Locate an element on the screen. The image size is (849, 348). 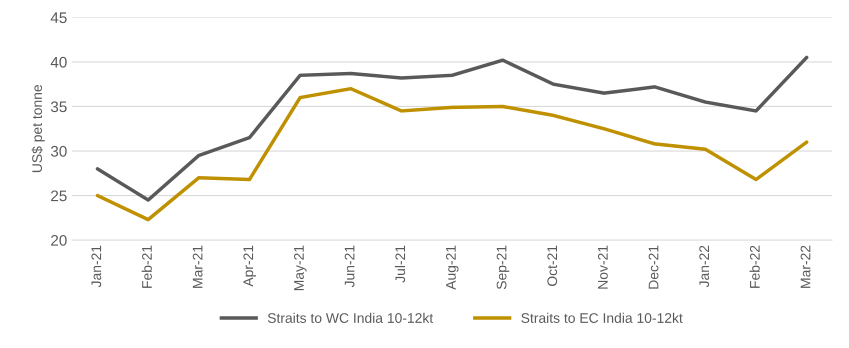
x-tick-label: Jan-21 is located at coordinates (96, 267).